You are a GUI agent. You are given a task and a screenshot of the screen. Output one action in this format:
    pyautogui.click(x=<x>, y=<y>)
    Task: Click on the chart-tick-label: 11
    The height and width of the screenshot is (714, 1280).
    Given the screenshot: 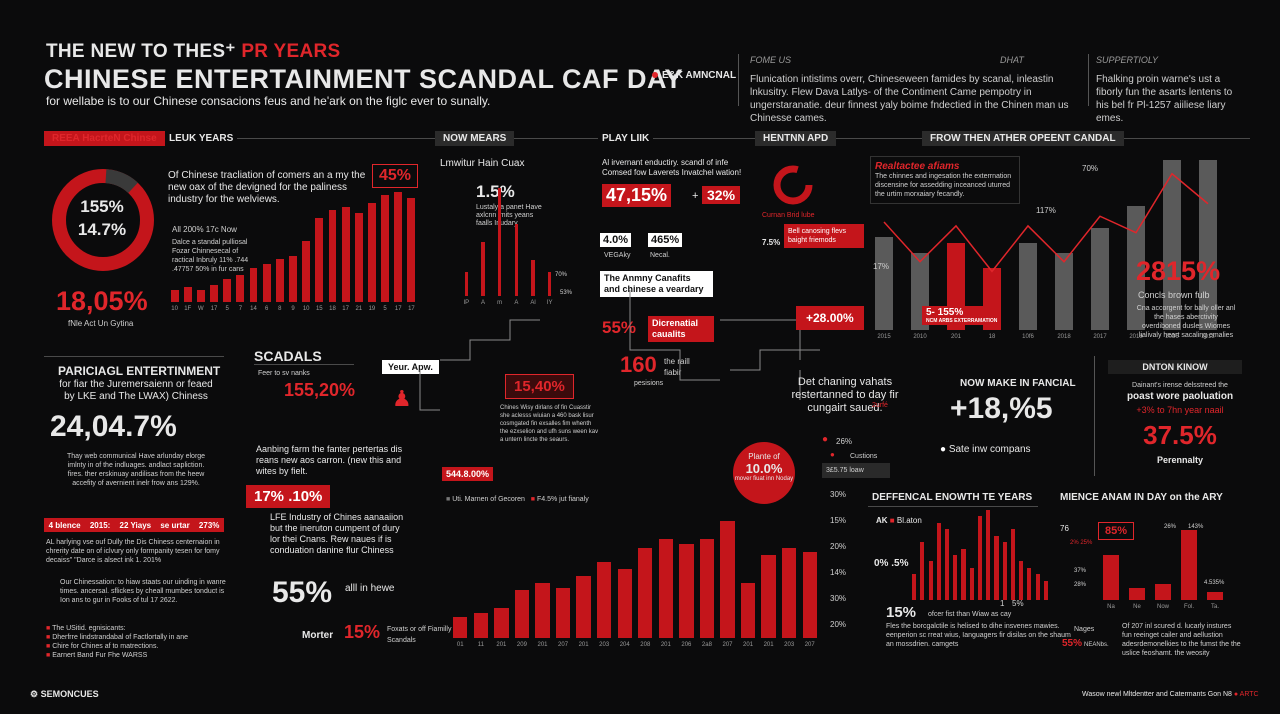 What is the action you would take?
    pyautogui.click(x=480, y=645)
    